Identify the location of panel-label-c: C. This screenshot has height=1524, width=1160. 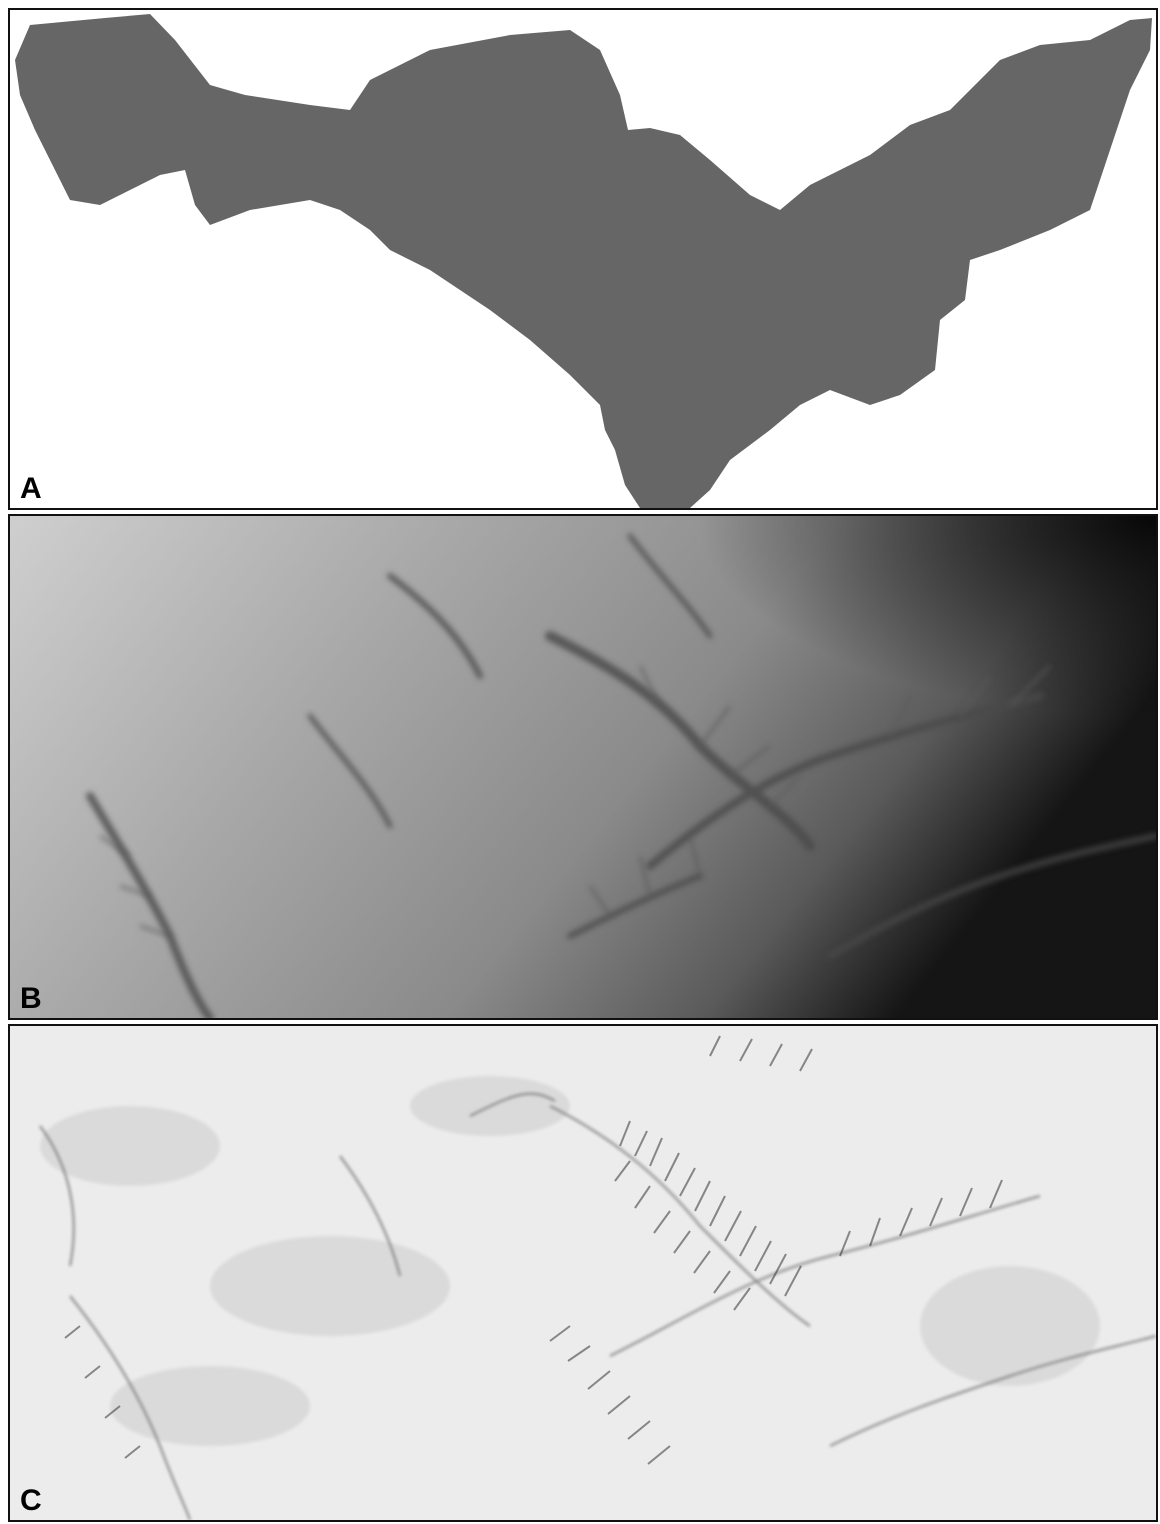
(31, 1500).